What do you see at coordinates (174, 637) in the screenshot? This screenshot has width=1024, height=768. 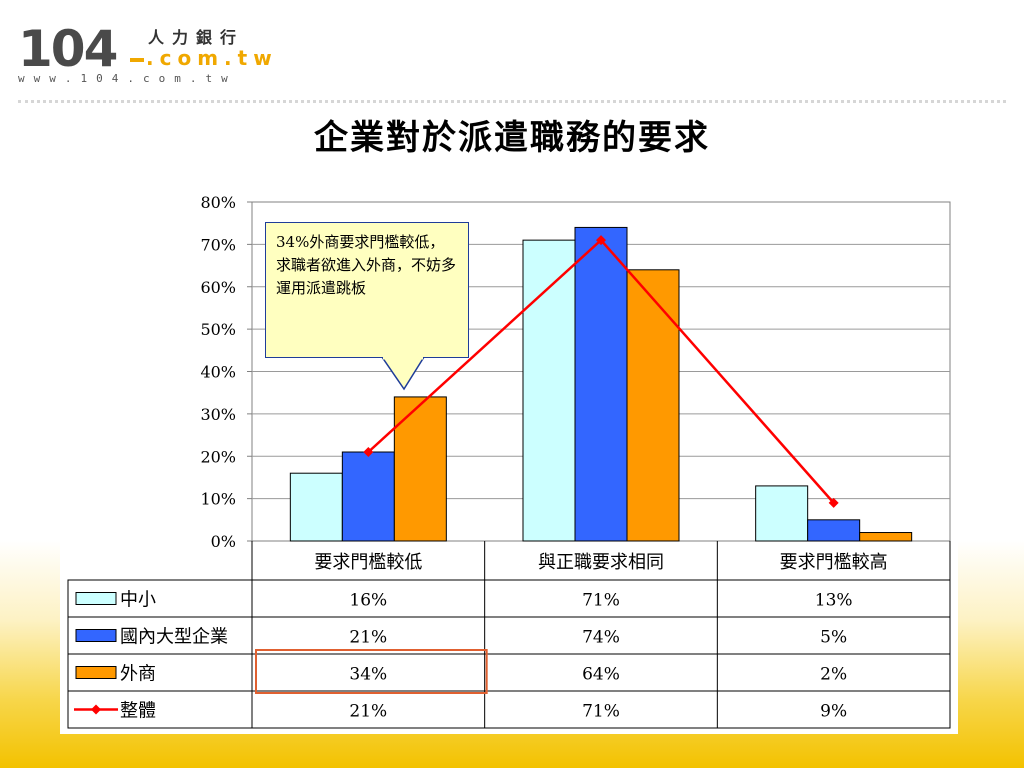 I see `legend-label: 國內大型企業` at bounding box center [174, 637].